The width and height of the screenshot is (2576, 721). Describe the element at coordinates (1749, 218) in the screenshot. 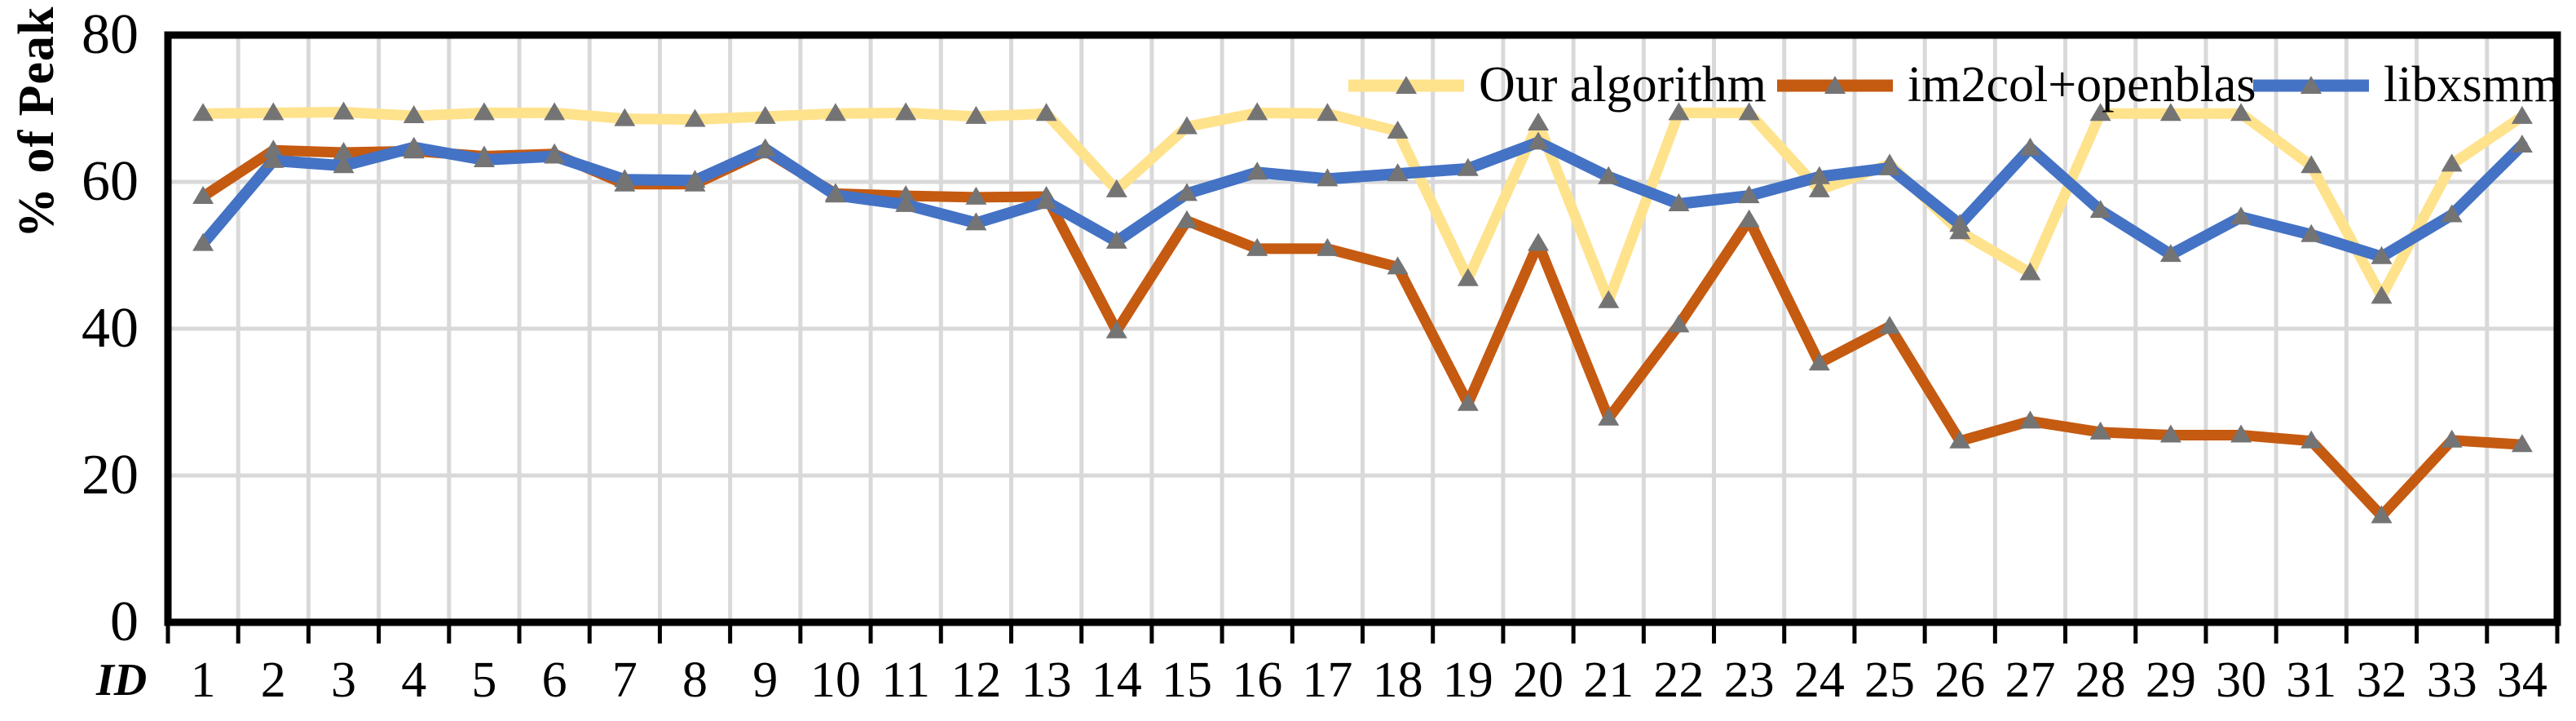

I see `marker-im2col-openblas-id23` at that location.